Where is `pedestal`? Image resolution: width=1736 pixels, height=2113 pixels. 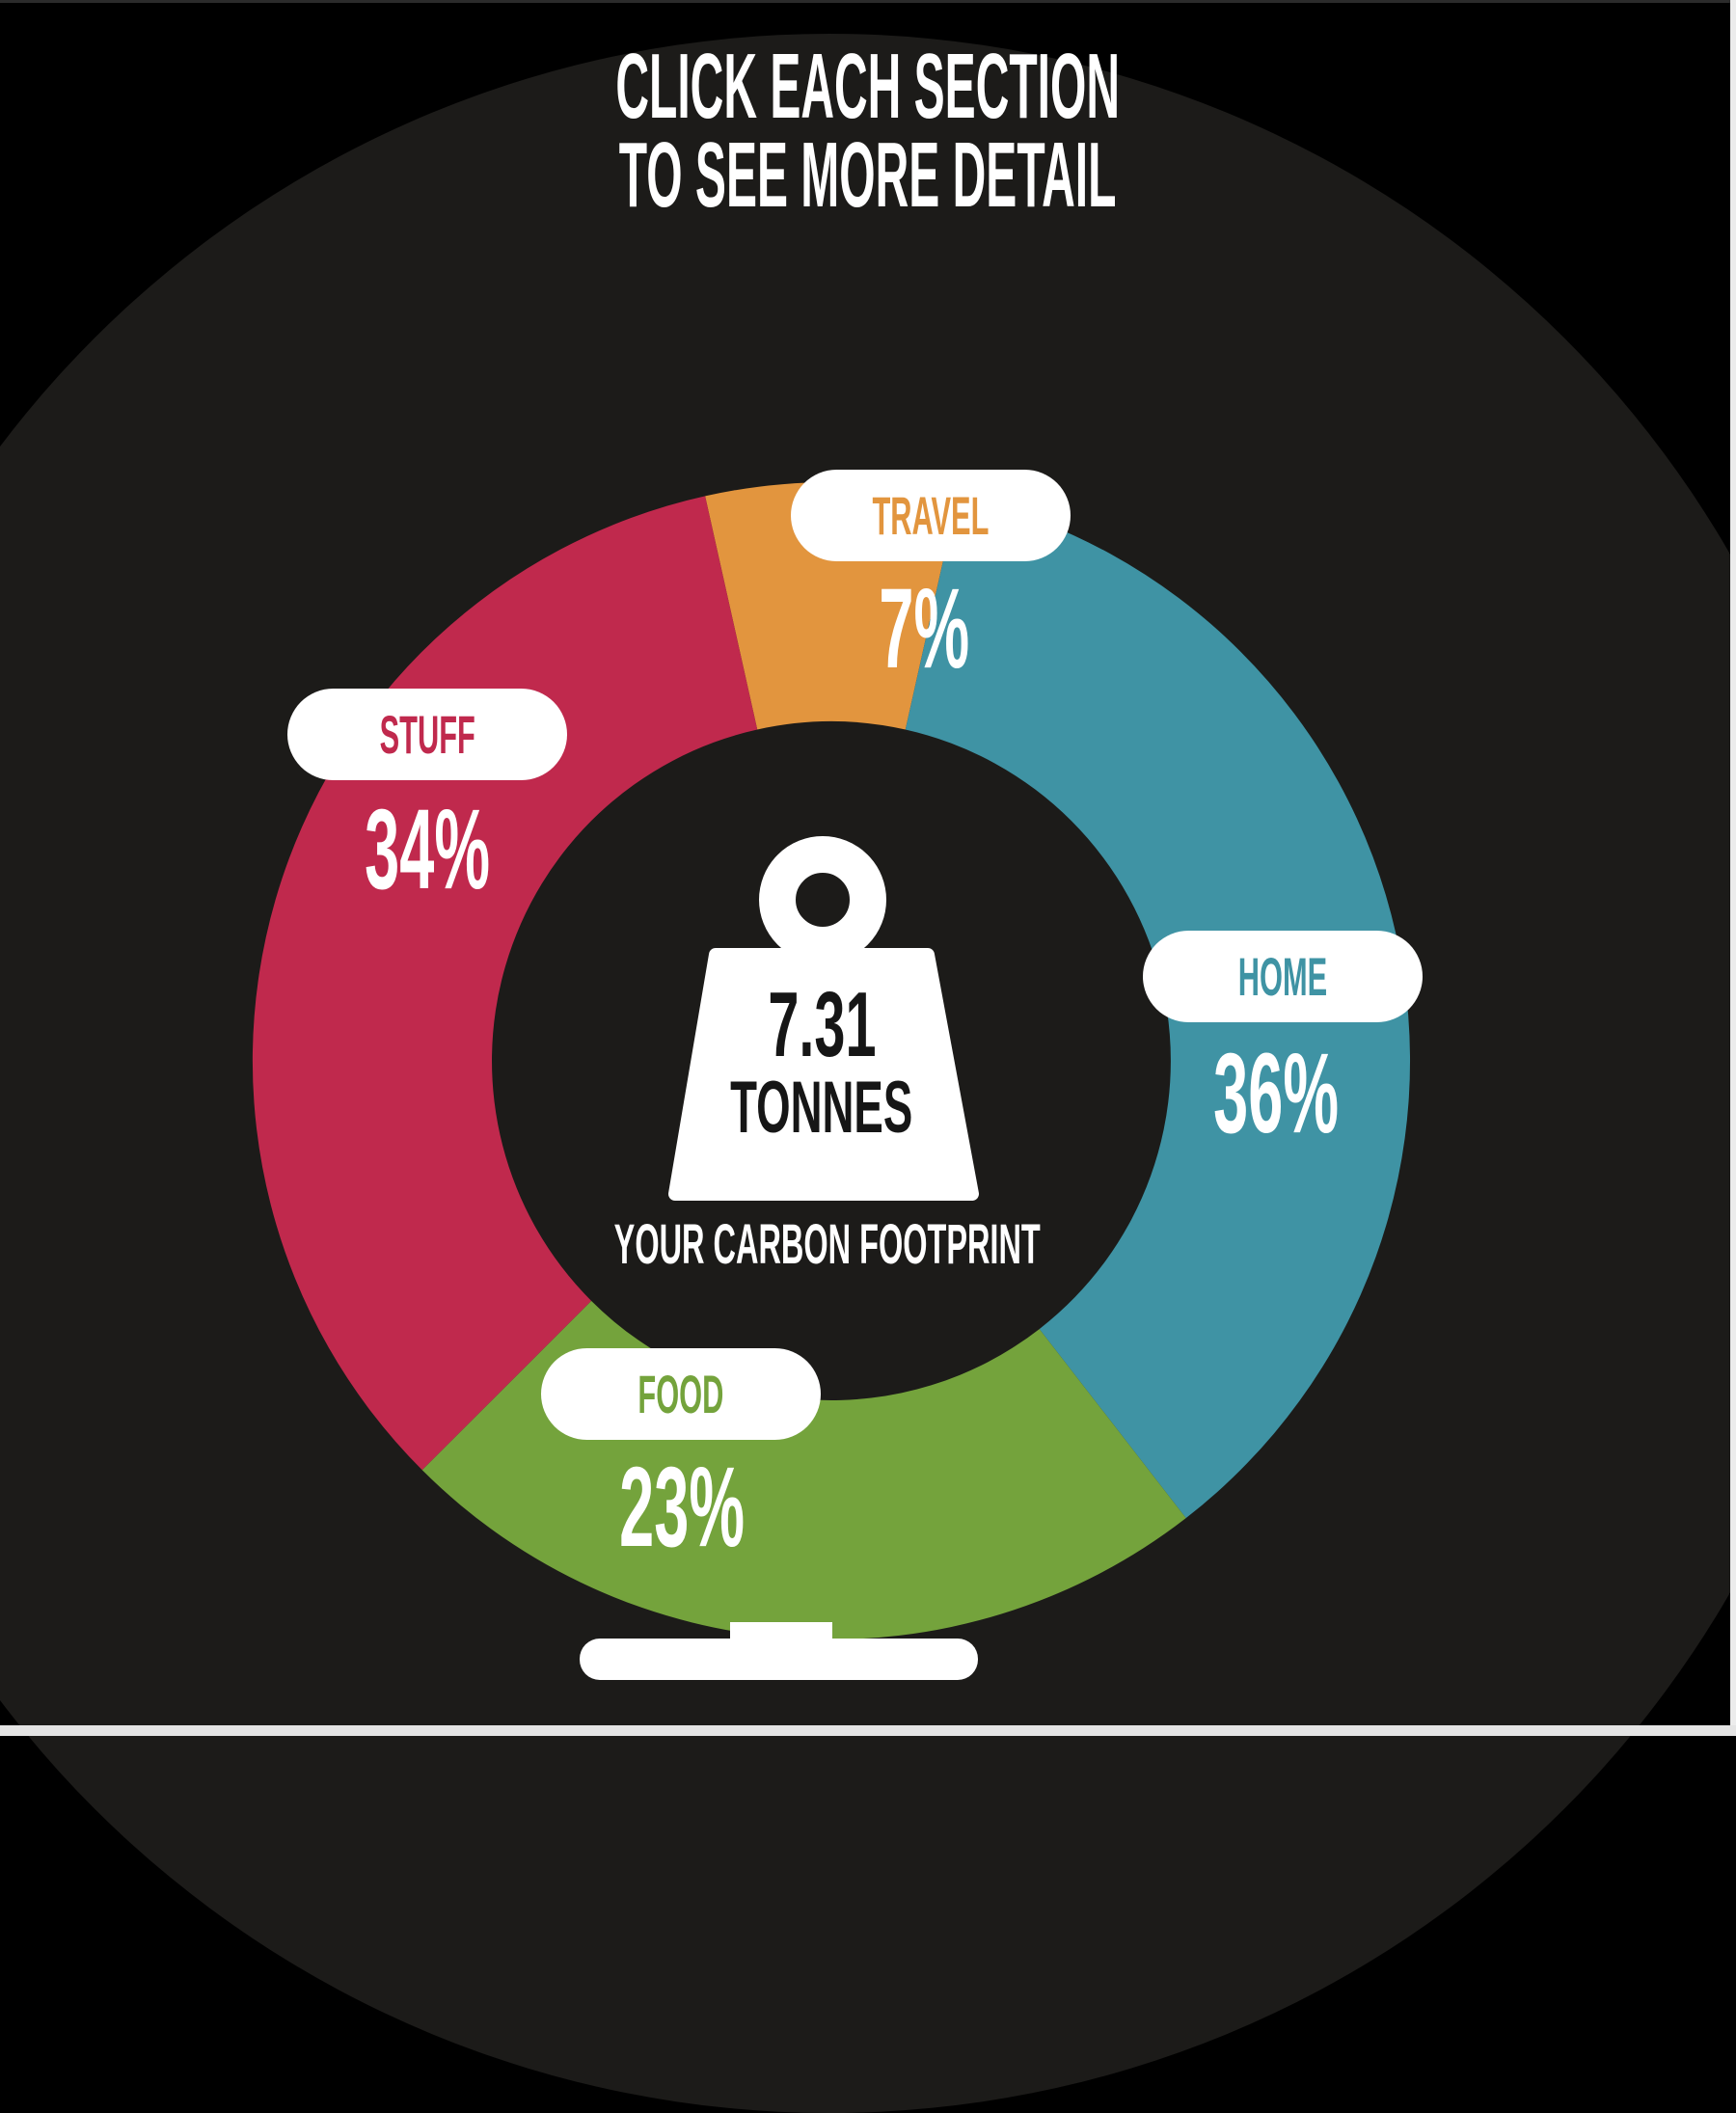
pedestal is located at coordinates (779, 1651).